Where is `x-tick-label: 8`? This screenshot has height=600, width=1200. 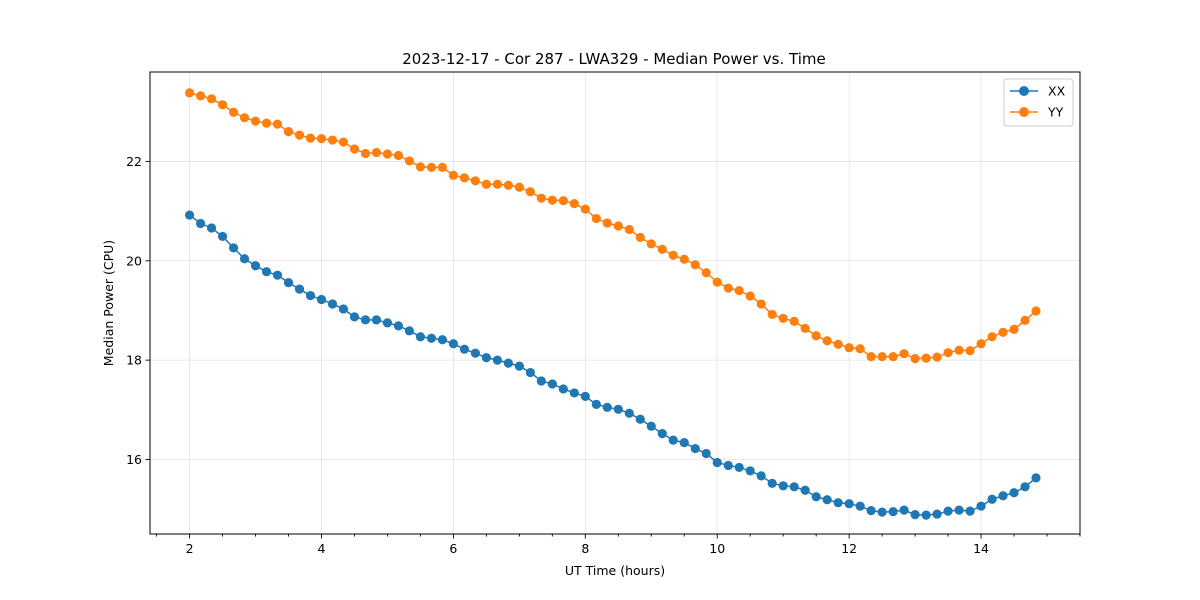
x-tick-label: 8 is located at coordinates (585, 548).